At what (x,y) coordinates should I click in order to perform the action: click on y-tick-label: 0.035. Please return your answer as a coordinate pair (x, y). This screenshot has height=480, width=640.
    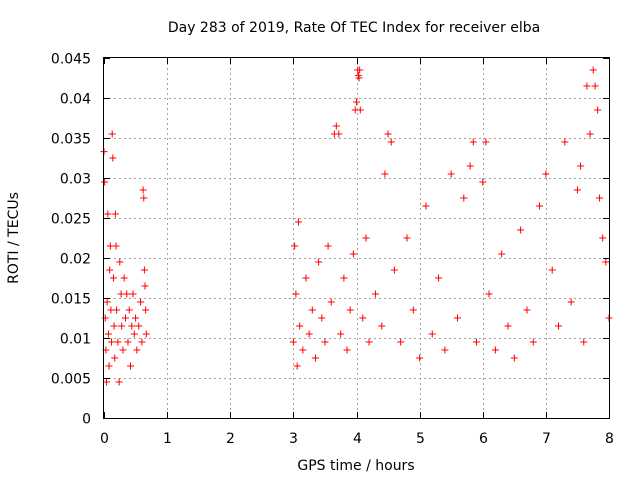
    Looking at the image, I should click on (71, 140).